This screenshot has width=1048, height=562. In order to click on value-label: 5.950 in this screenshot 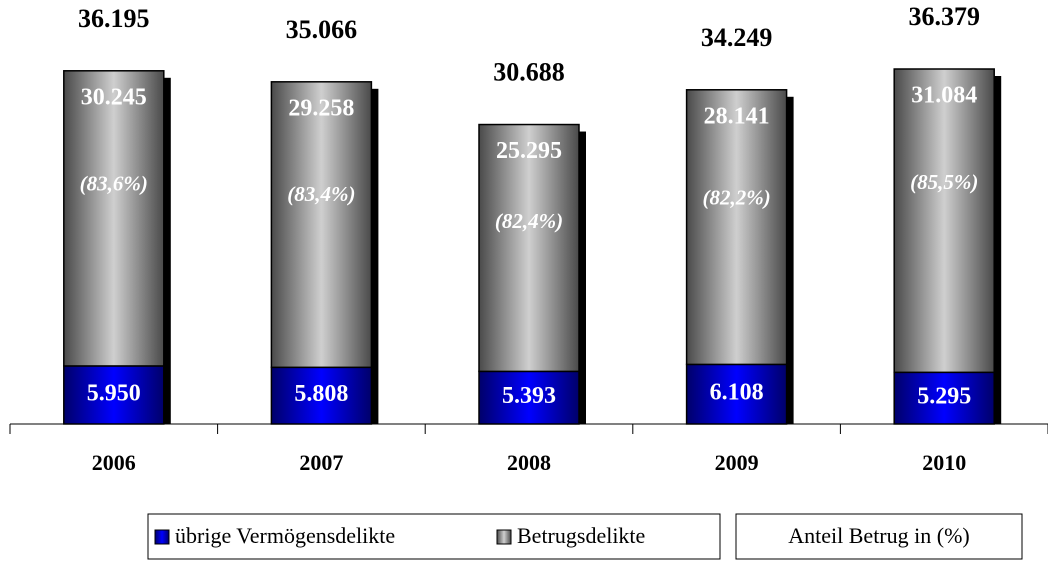, I will do `click(114, 393)`.